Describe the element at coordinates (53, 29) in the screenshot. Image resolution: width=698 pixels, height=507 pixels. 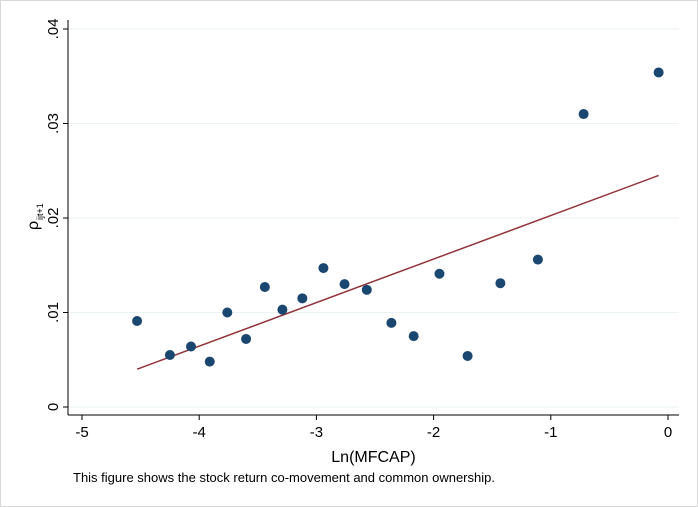
I see `y-tick-label: .04` at that location.